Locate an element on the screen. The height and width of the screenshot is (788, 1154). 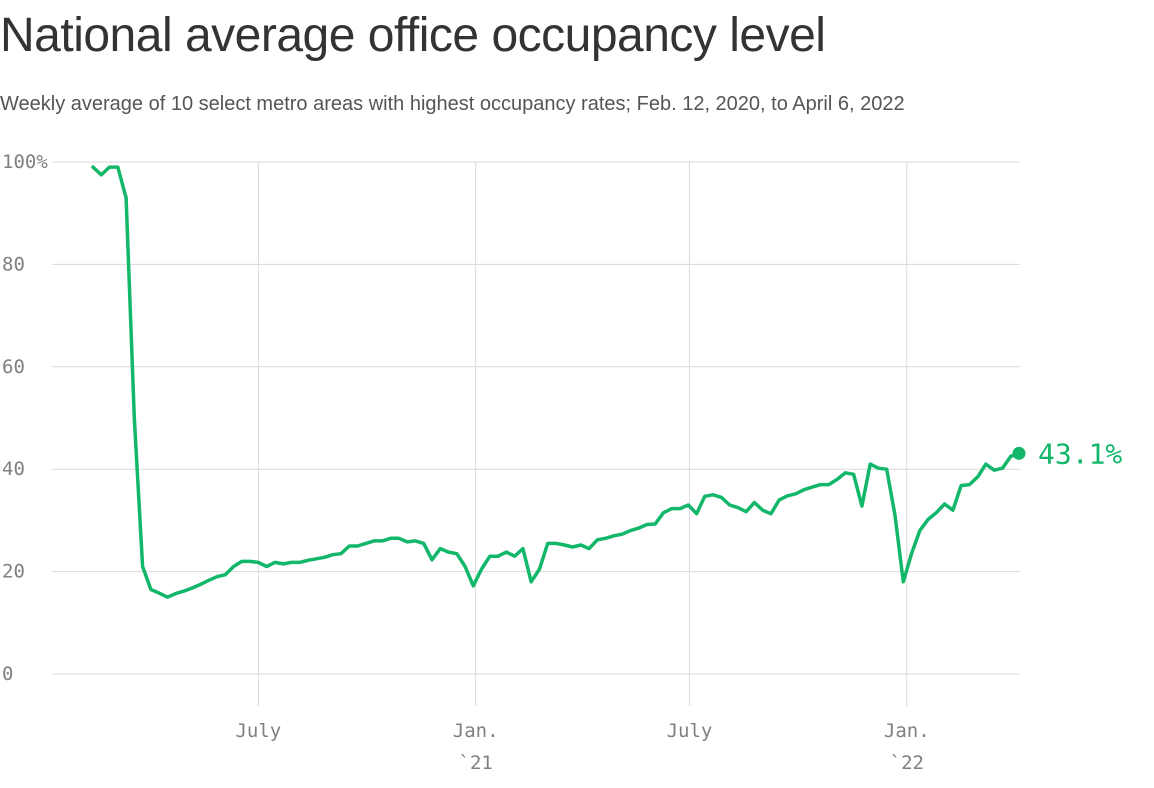
end-value-label: 43.1% is located at coordinates (1080, 453).